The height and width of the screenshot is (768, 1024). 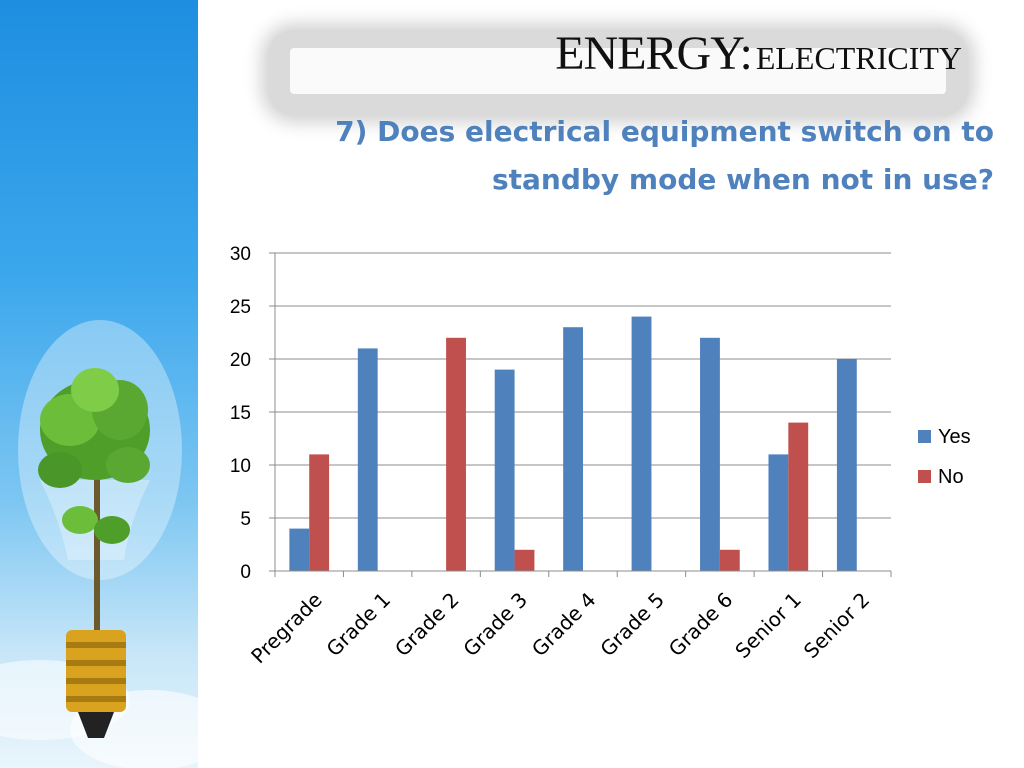 I want to click on legend-swatch-no, so click(x=924, y=476).